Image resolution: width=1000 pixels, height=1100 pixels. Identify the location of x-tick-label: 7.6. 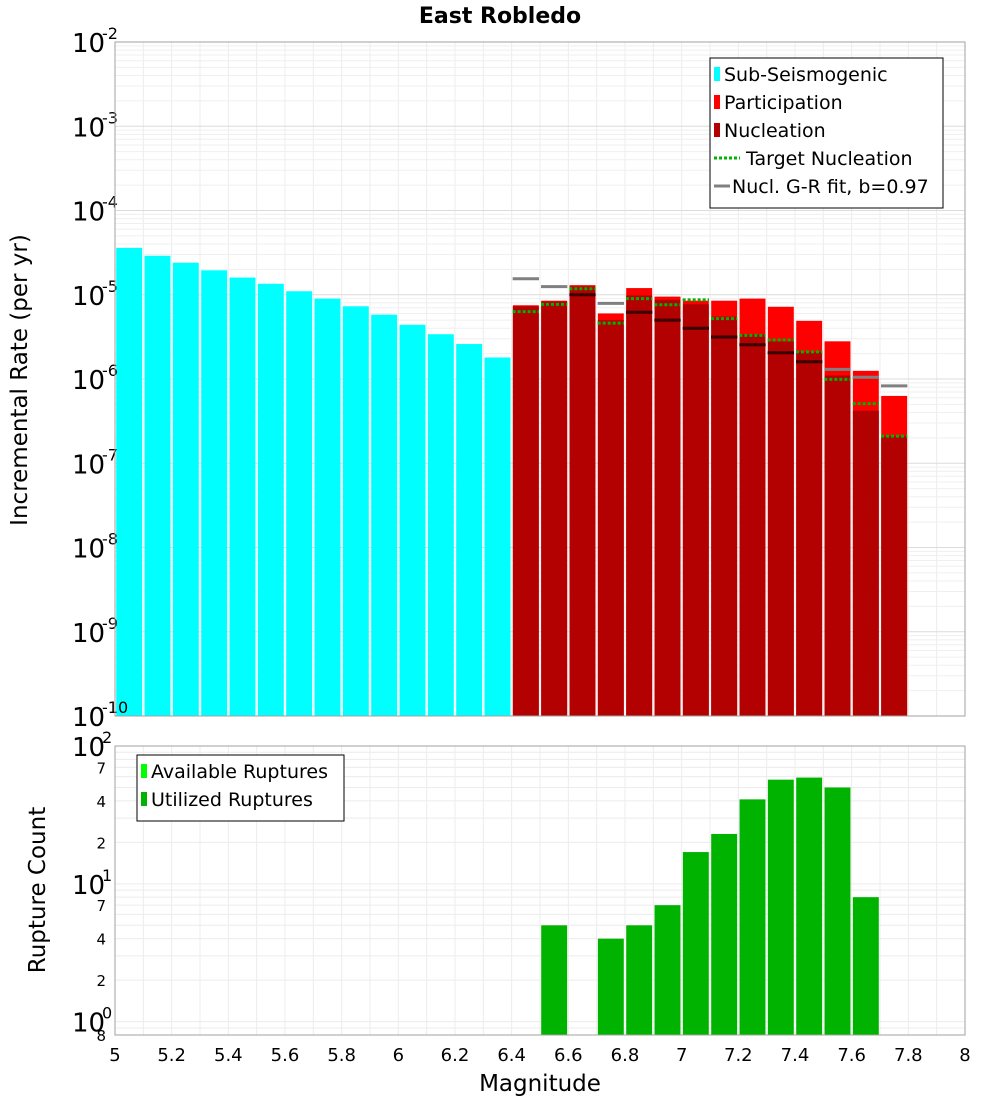
(851, 1055).